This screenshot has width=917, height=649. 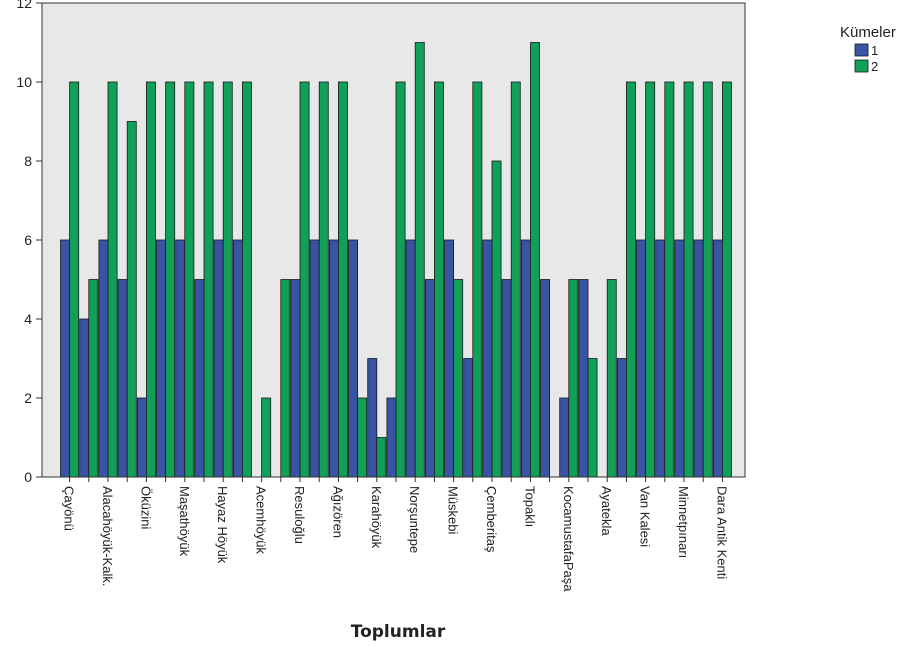 I want to click on x-tick-label: Alacahöyük-Kalk., so click(x=107, y=536).